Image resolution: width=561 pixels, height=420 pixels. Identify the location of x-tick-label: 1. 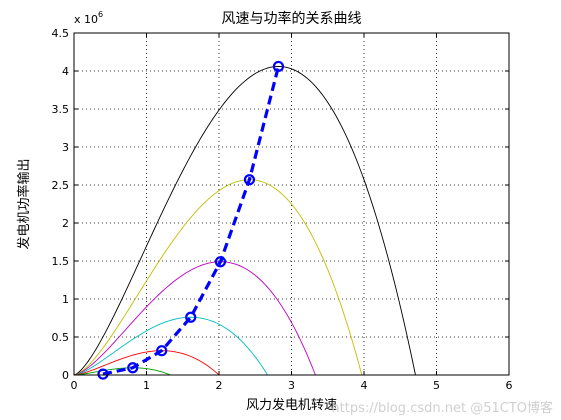
(146, 385).